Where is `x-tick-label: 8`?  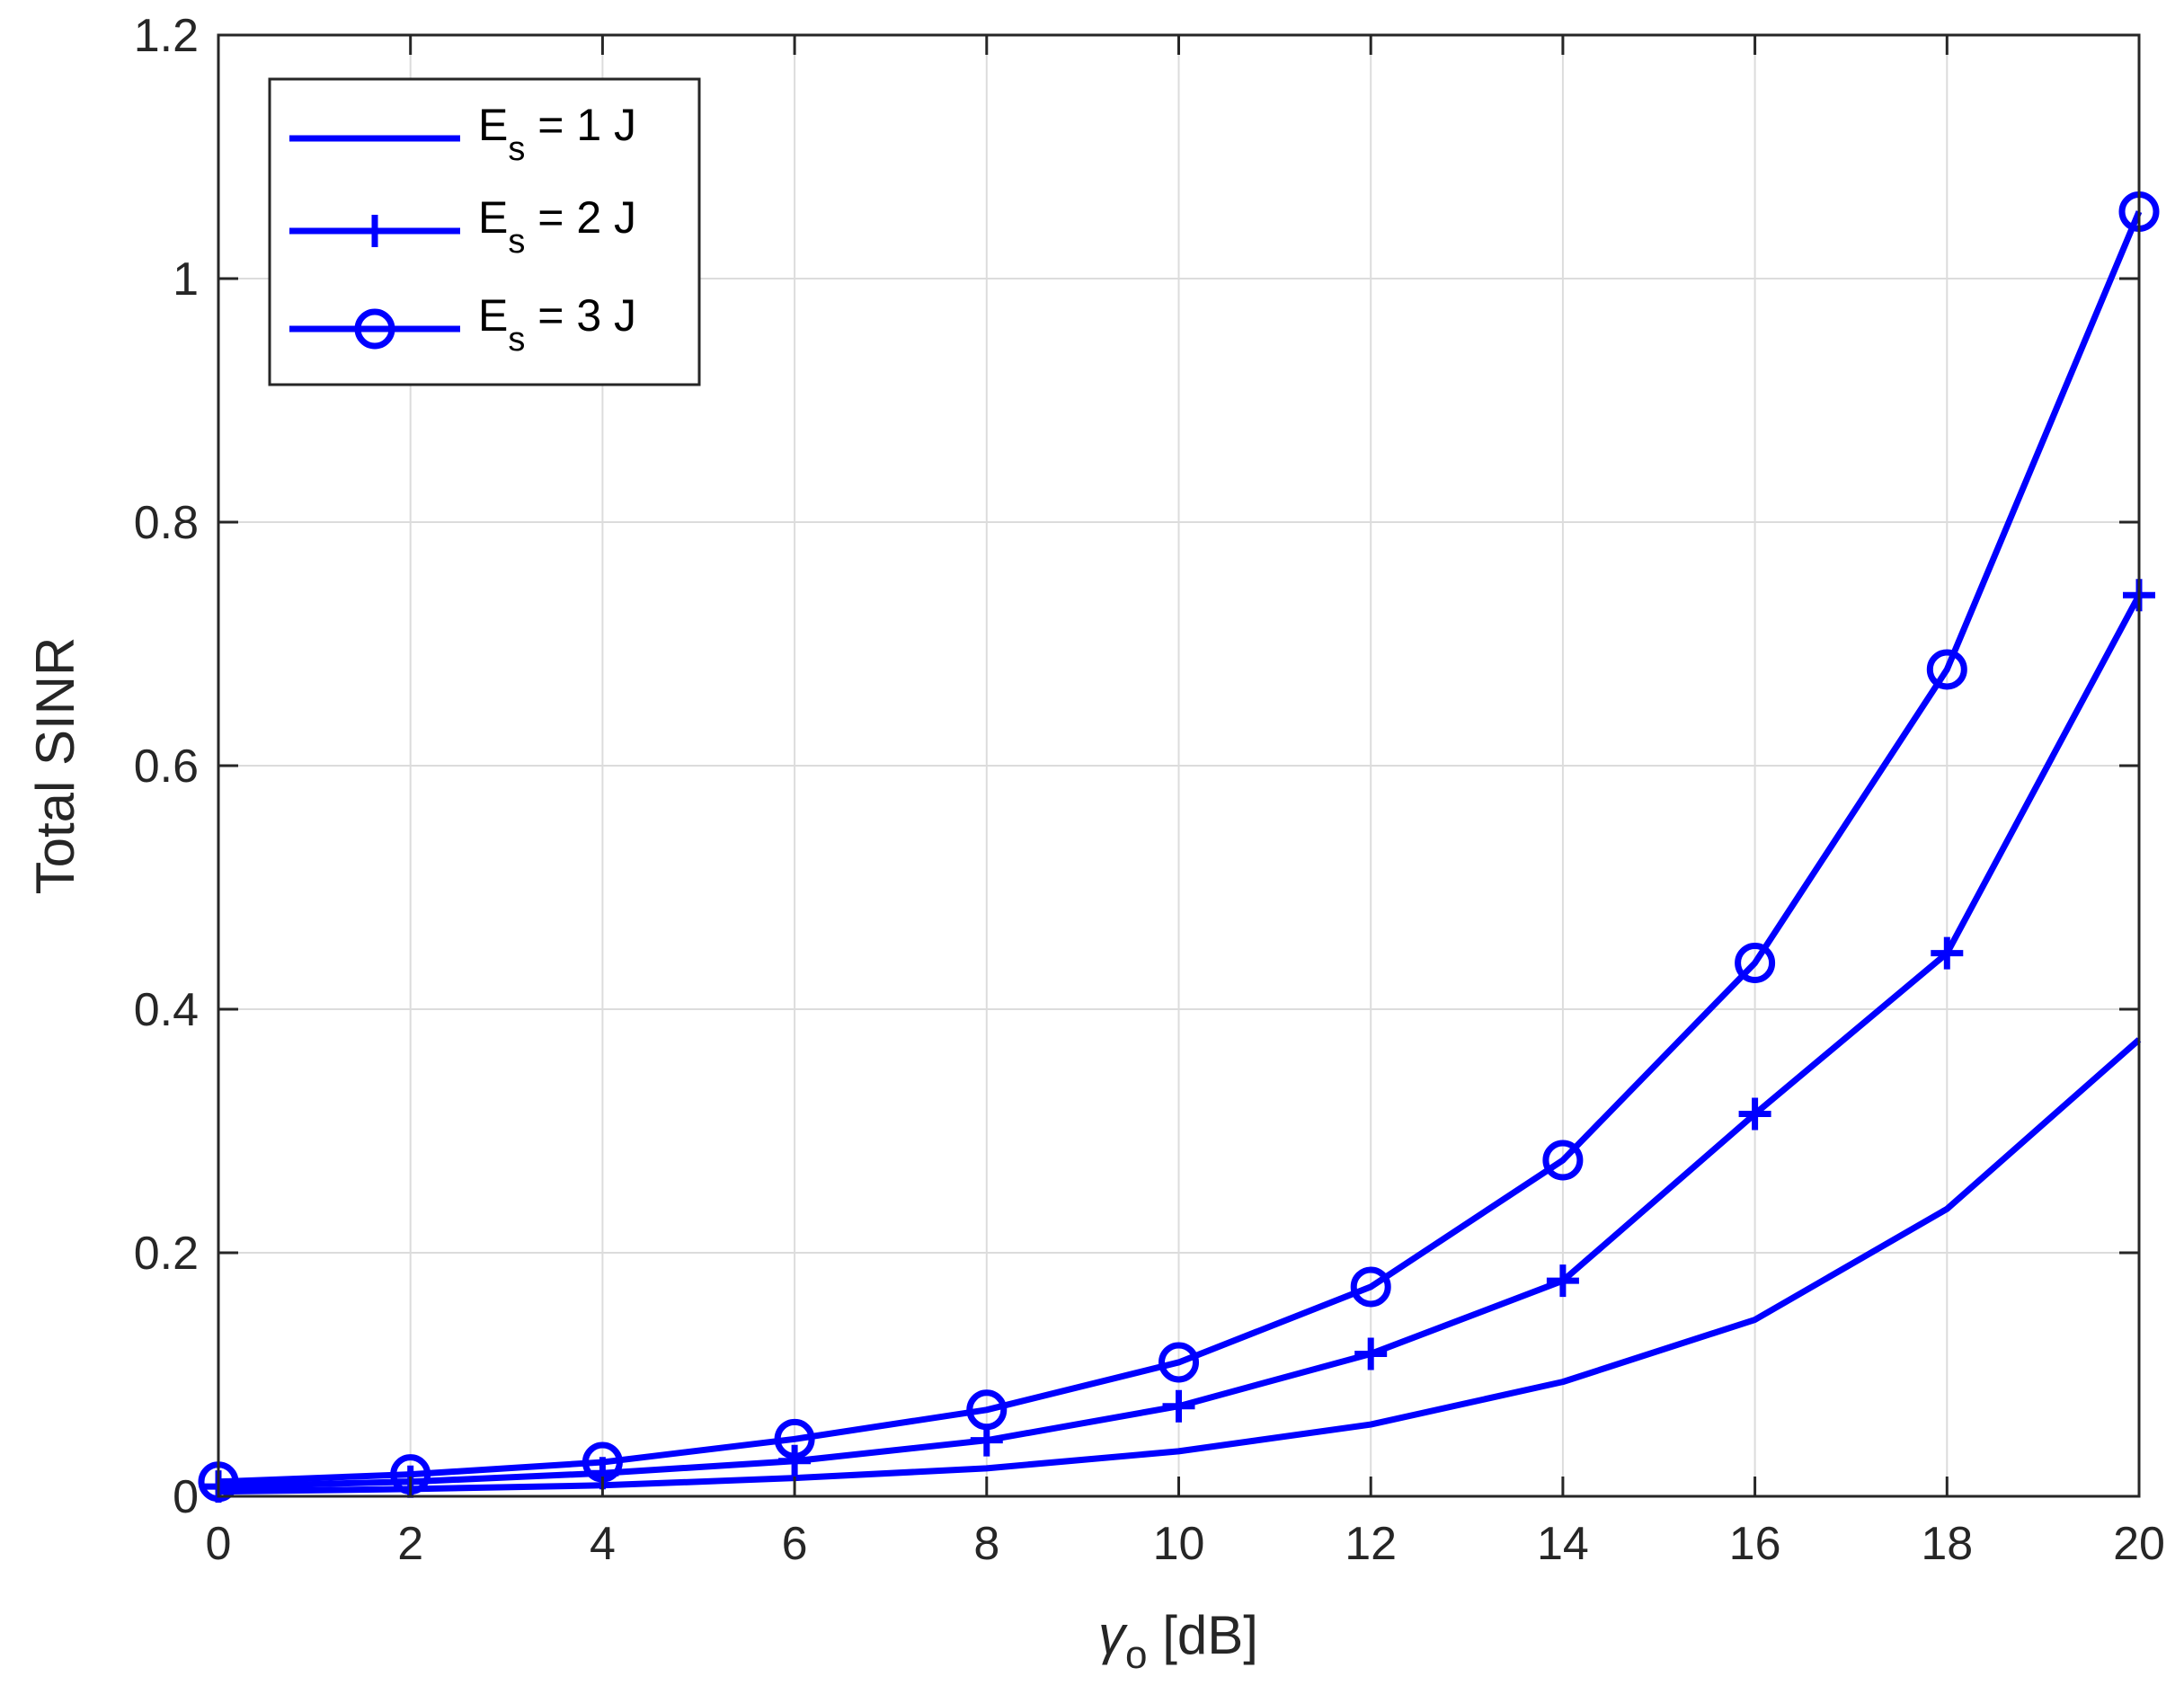
x-tick-label: 8 is located at coordinates (986, 1544).